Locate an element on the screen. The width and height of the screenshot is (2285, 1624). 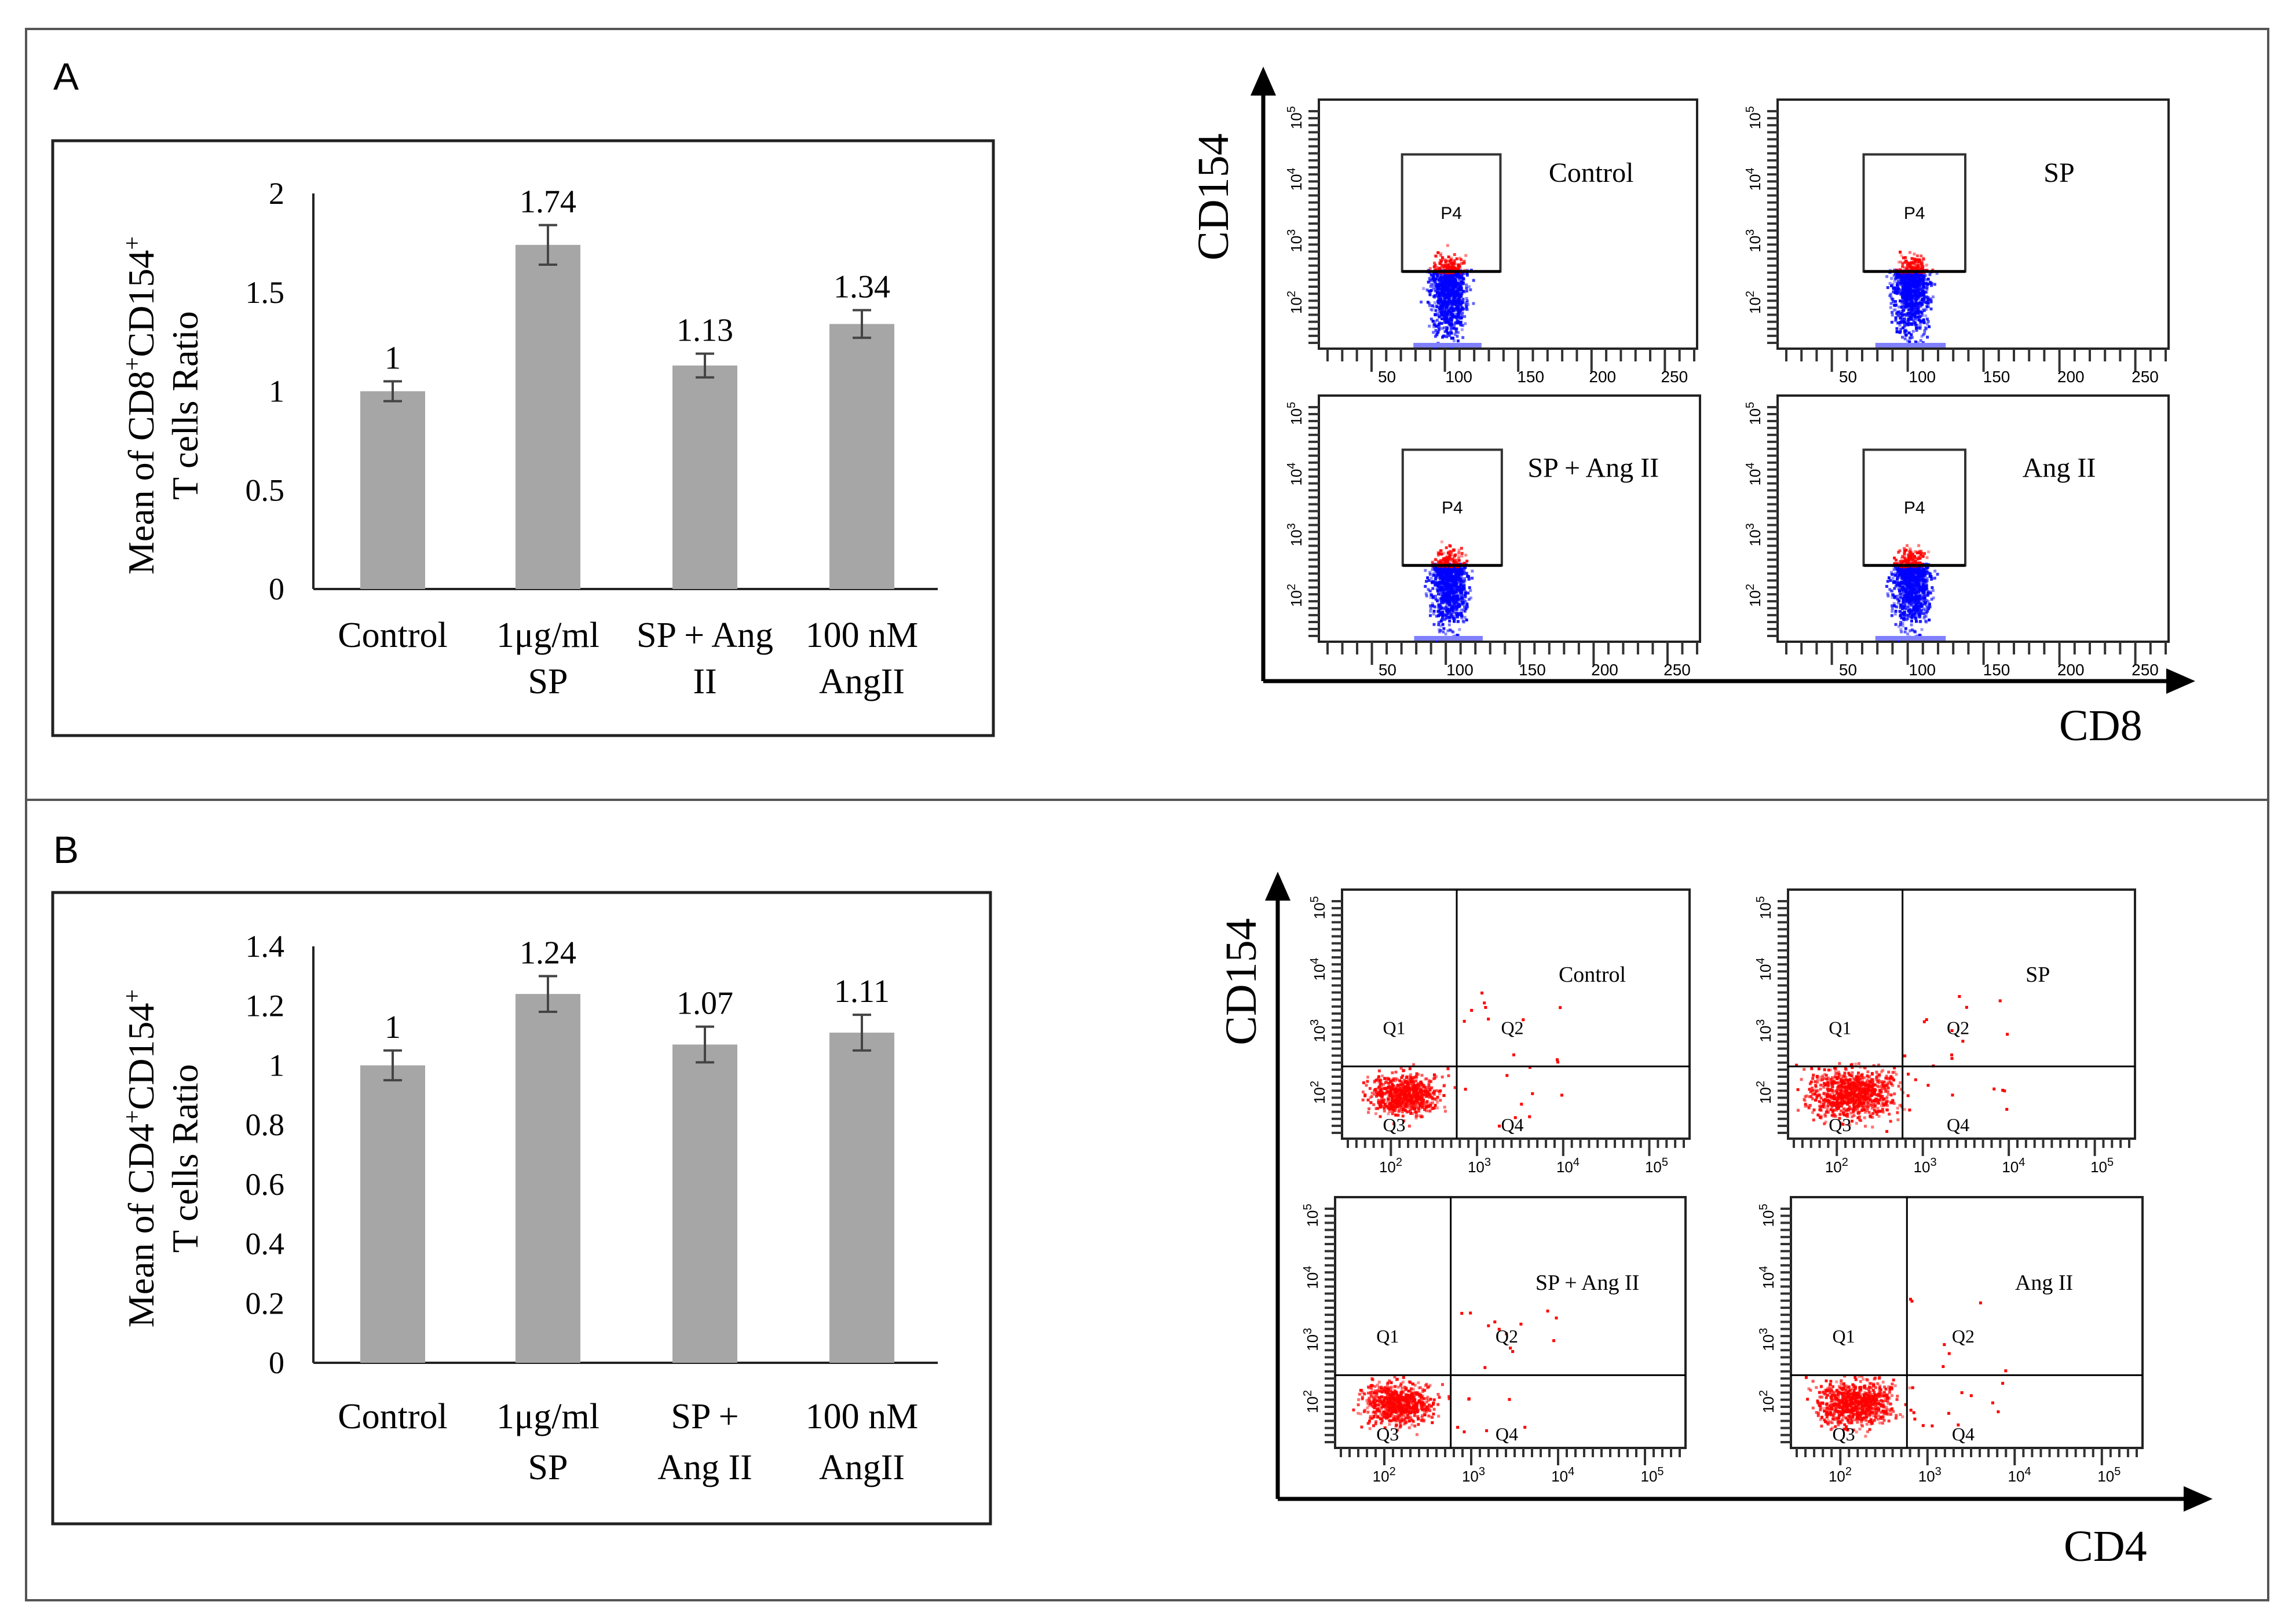
x-tick-label: II is located at coordinates (704, 681).